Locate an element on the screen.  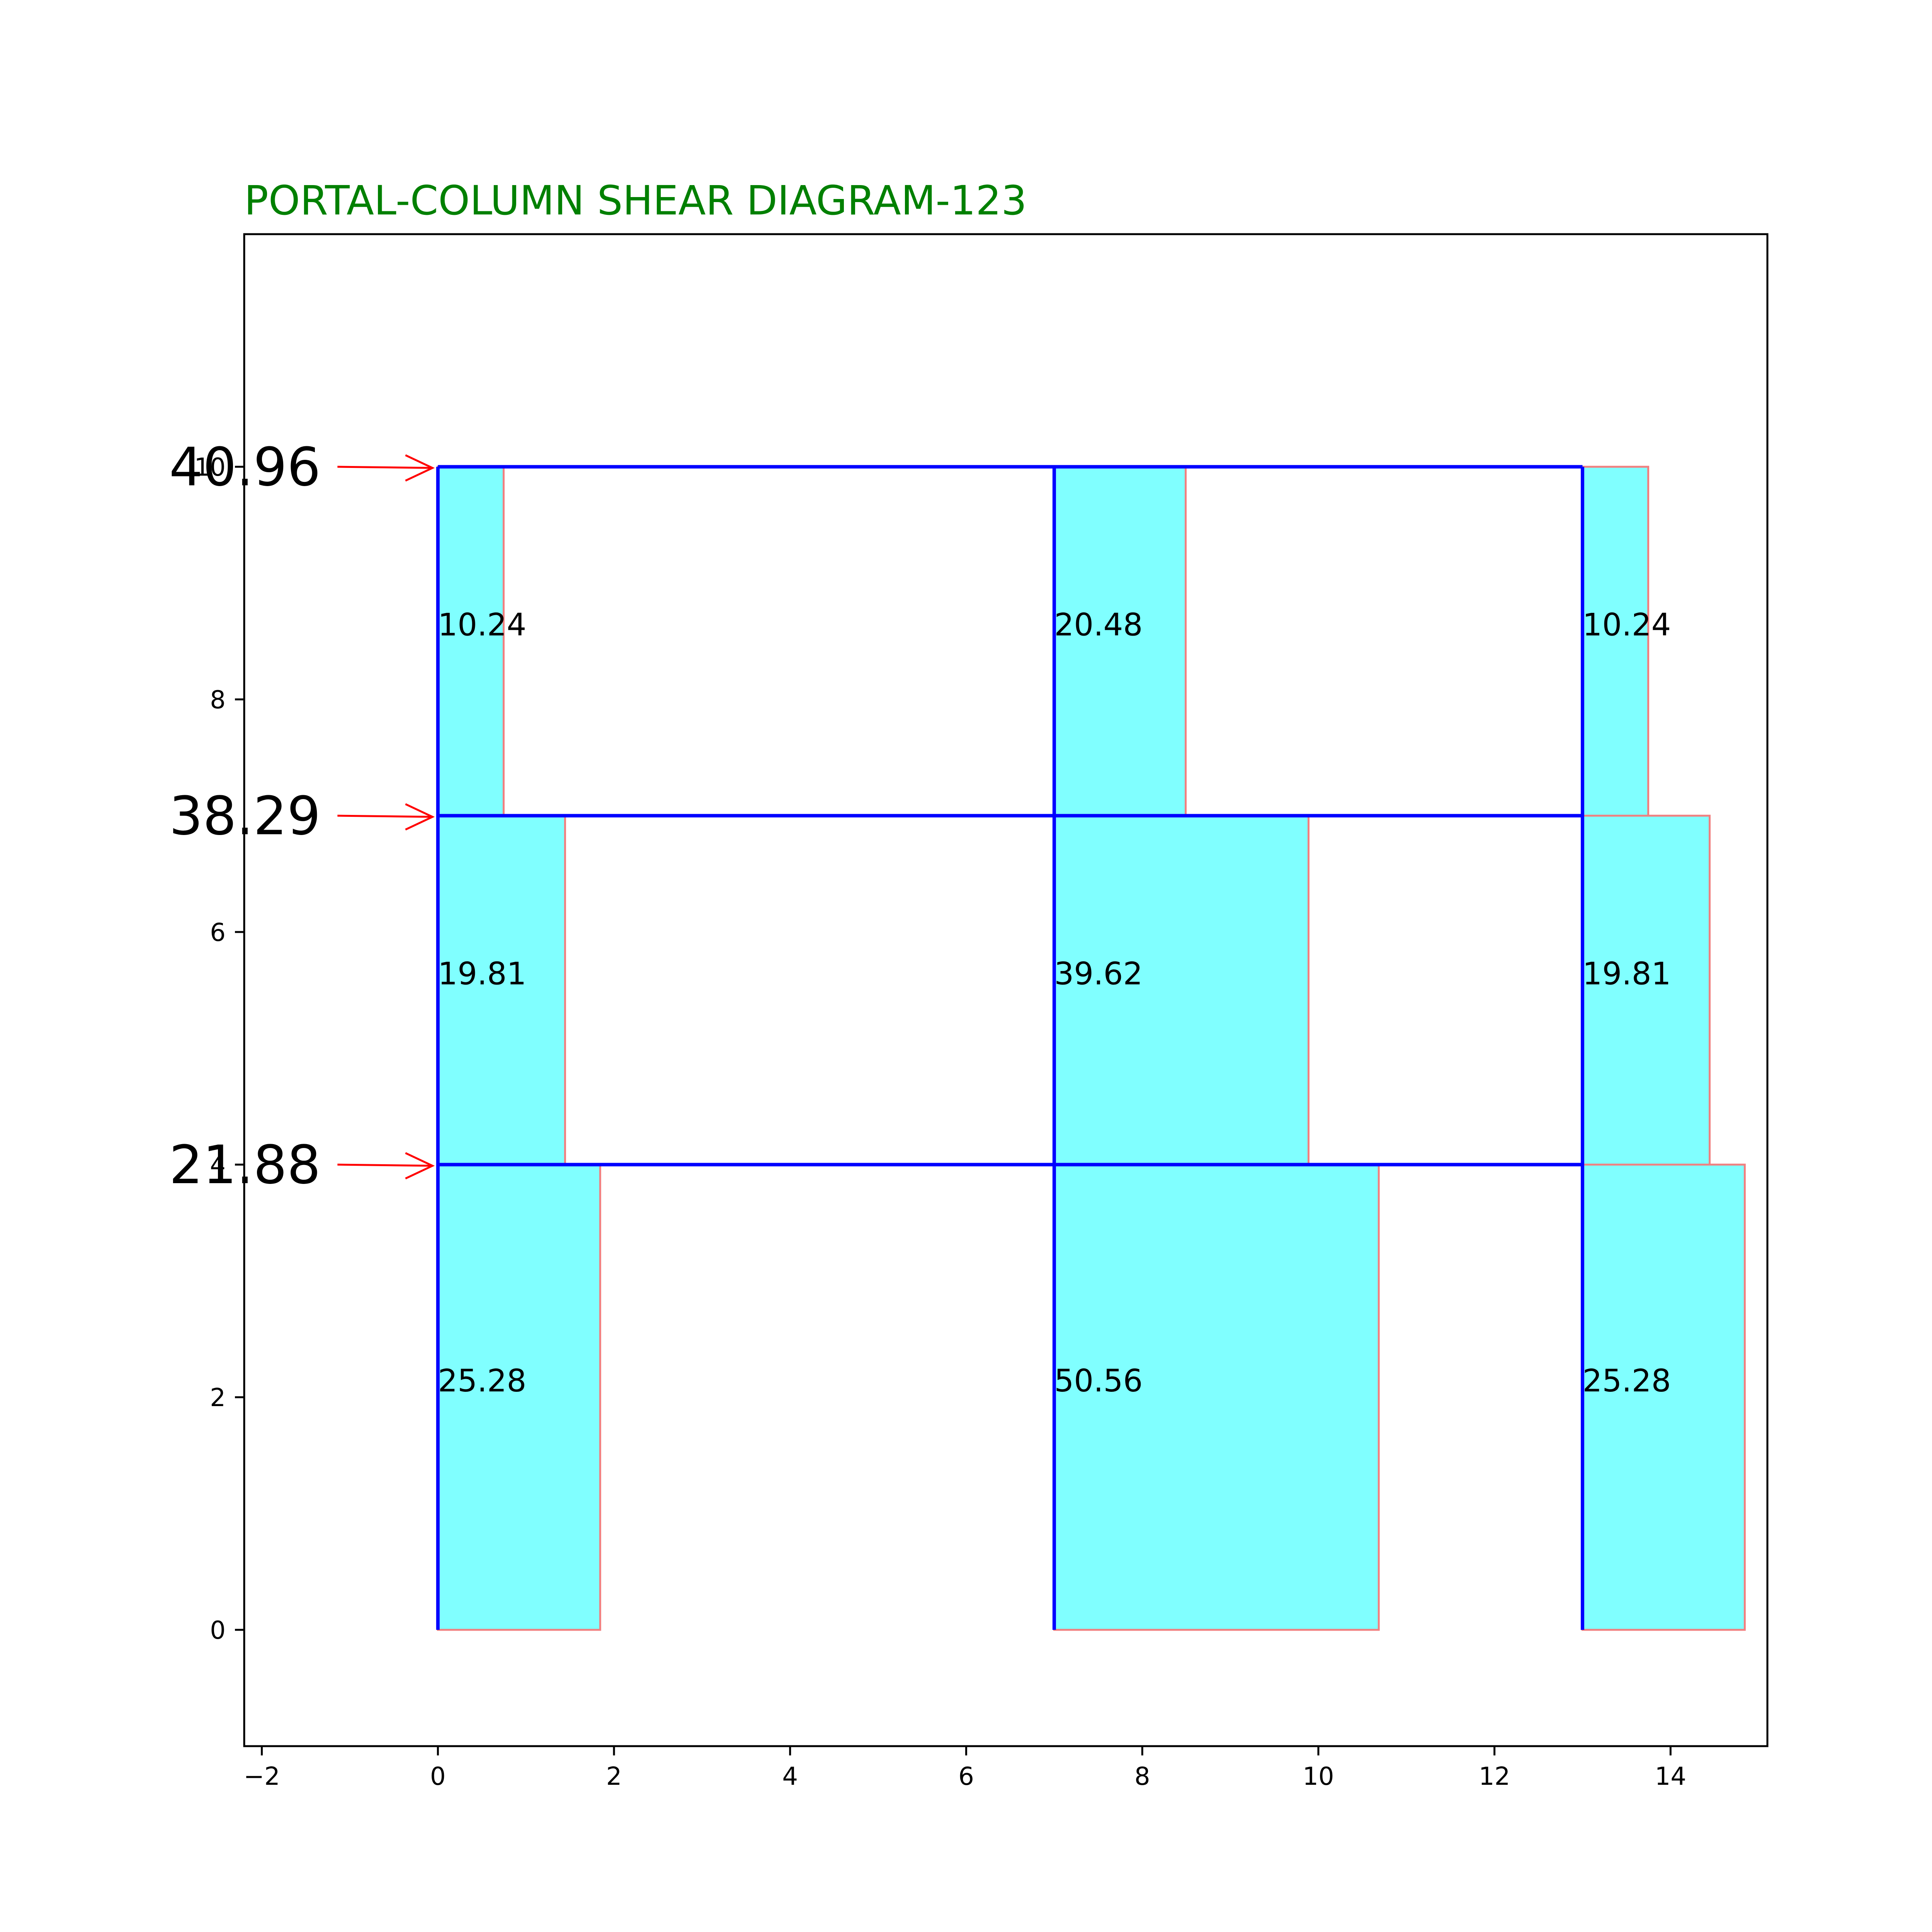
x-tick-label: 10 is located at coordinates (1319, 1777).